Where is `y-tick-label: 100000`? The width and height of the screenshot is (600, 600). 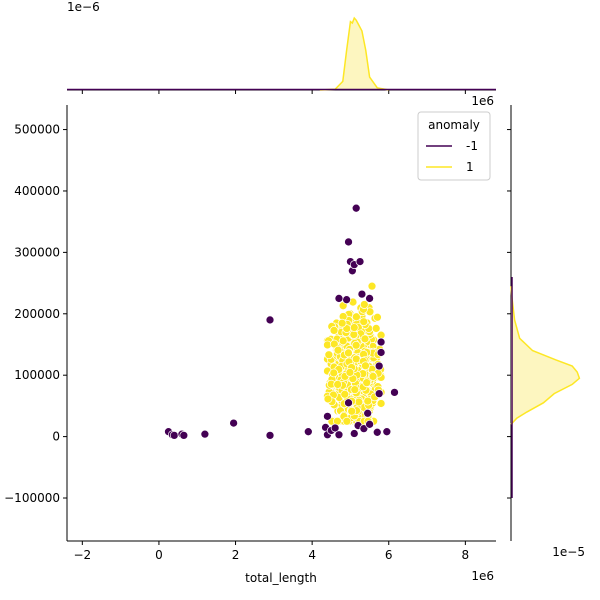
y-tick-label: 100000 is located at coordinates (37, 375).